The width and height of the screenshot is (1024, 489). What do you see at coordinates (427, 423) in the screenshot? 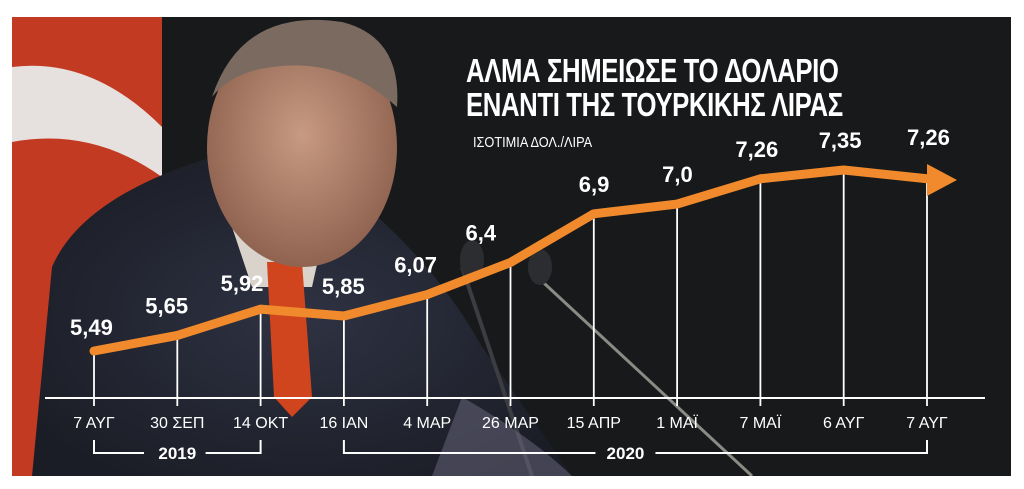
I see `x-tick-label: 4 ΜΑΡ` at bounding box center [427, 423].